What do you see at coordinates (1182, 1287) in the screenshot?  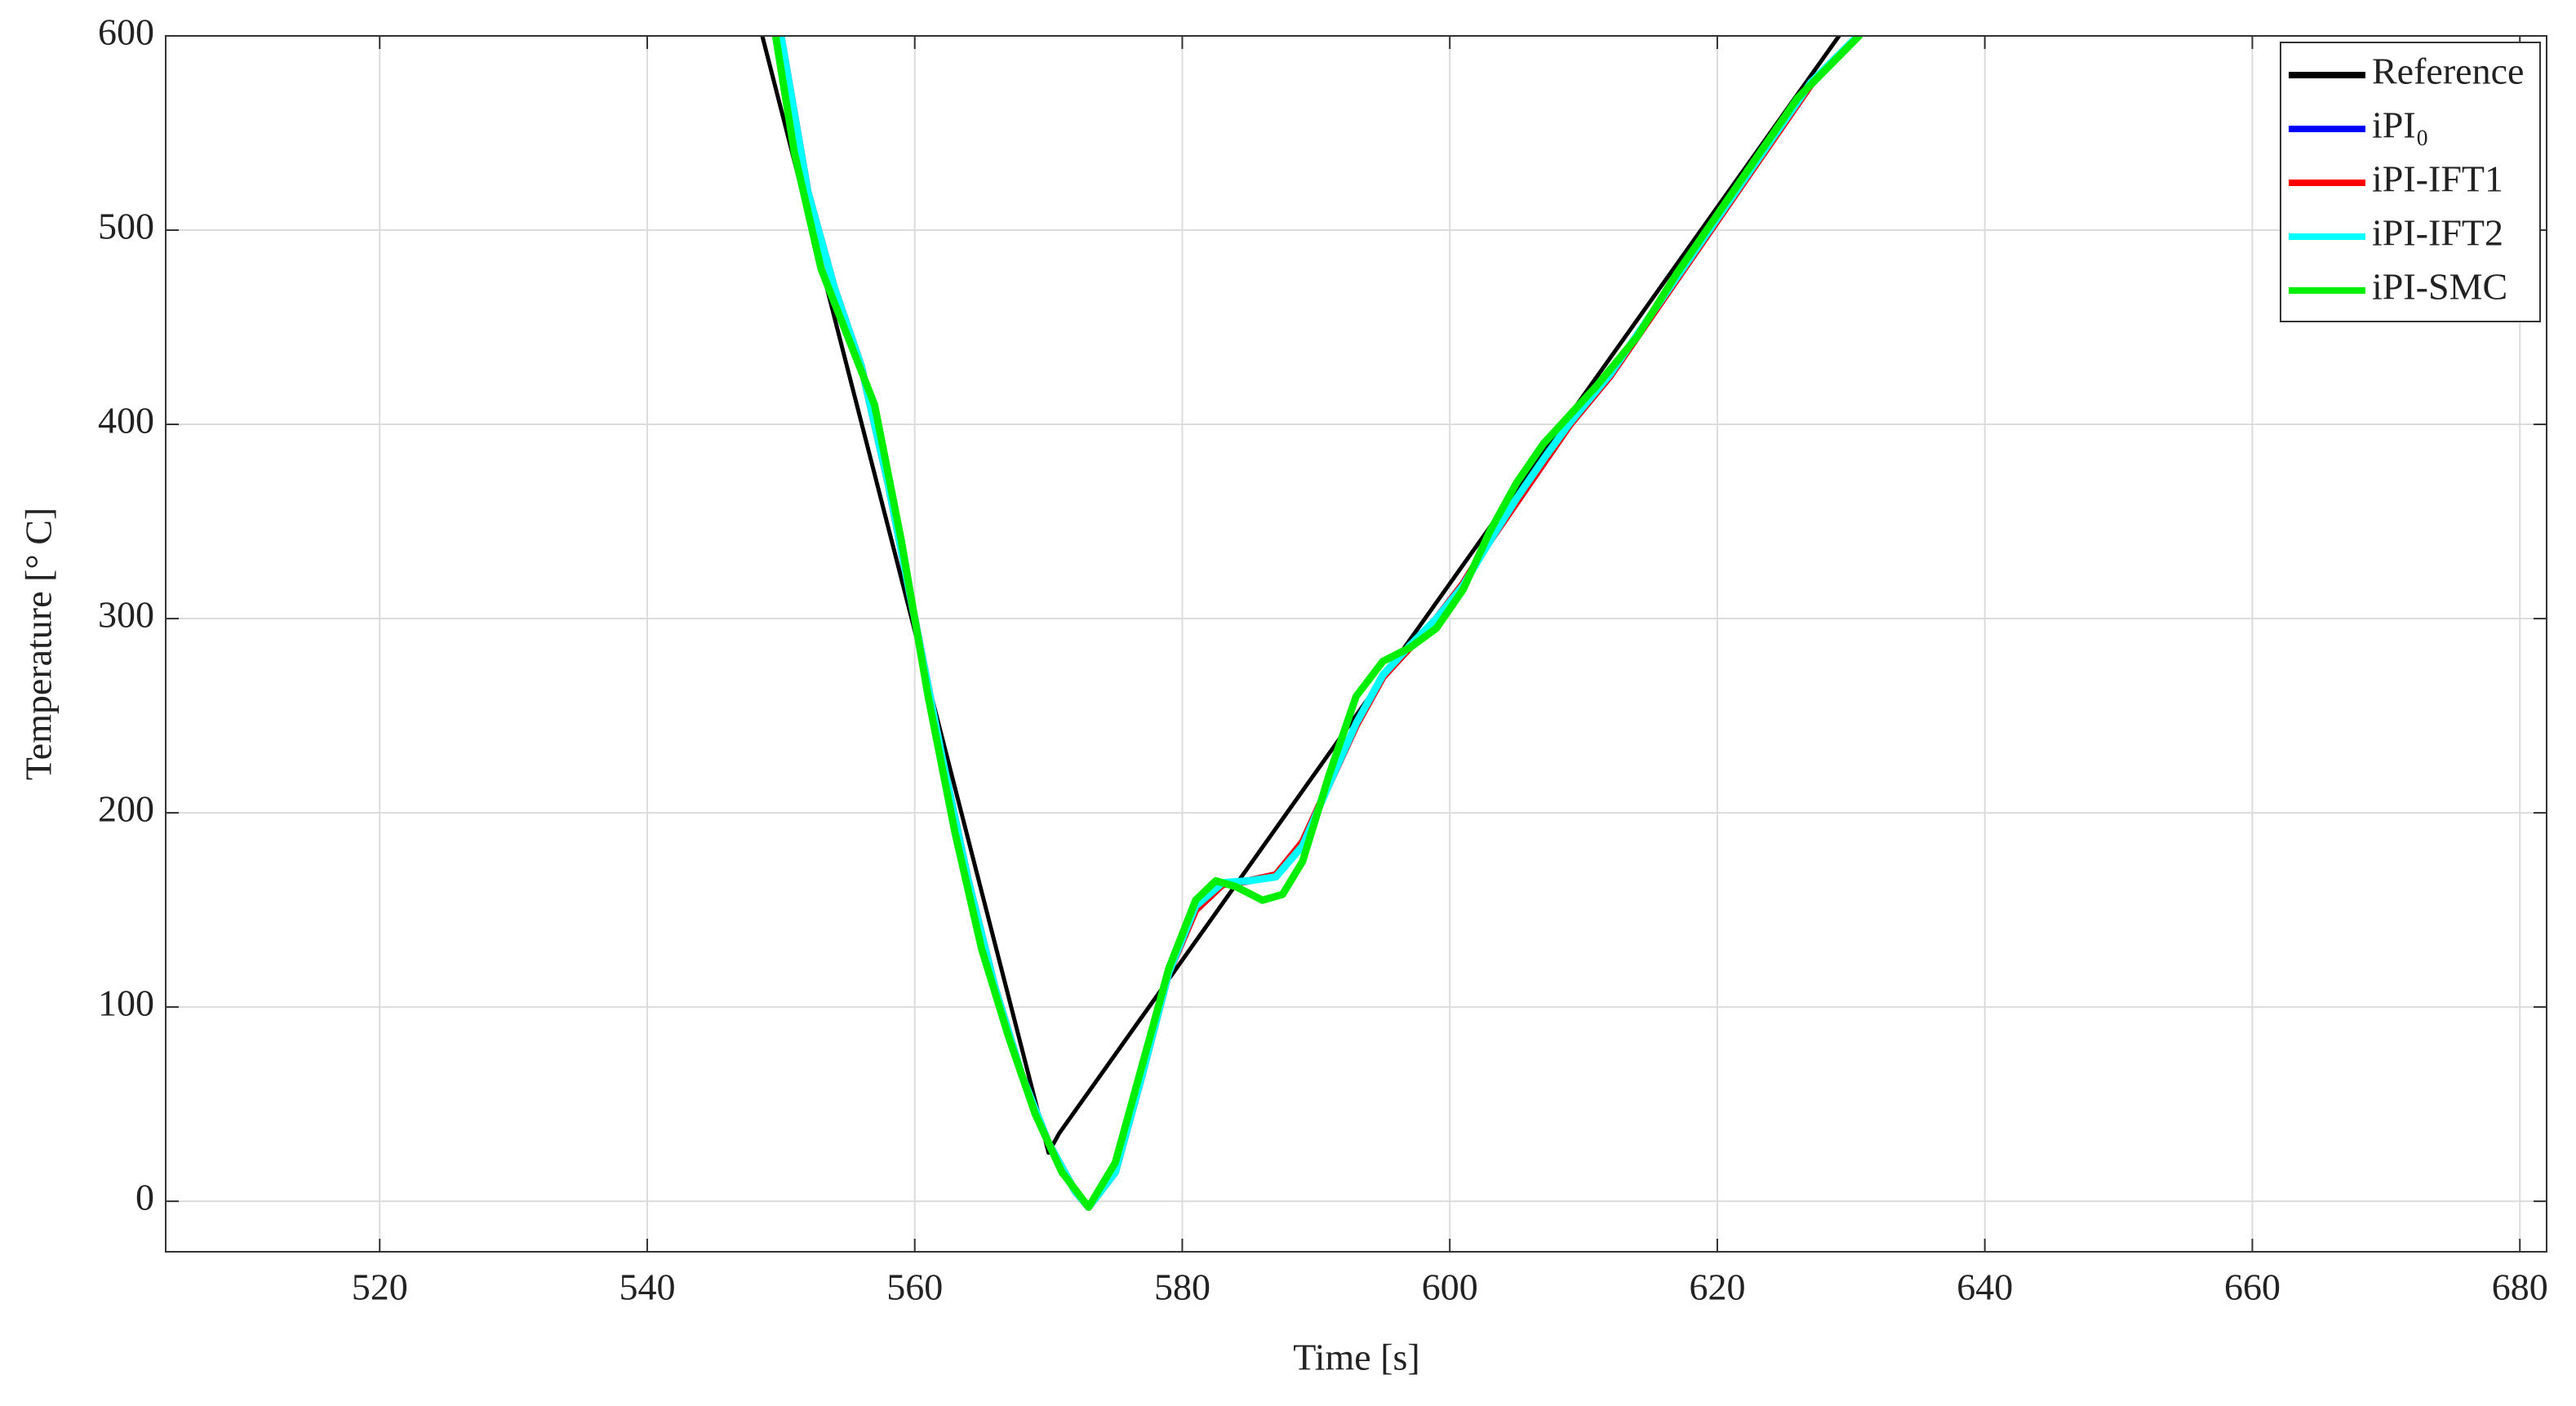 I see `x-tick-label: 580` at bounding box center [1182, 1287].